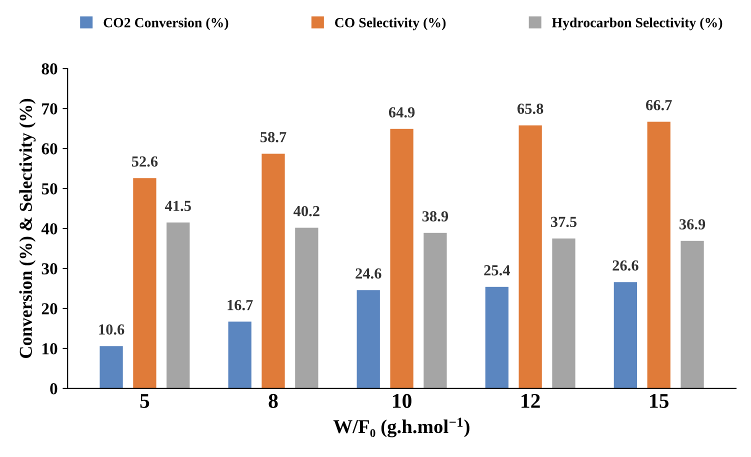 The image size is (751, 457). I want to click on y-axis-title: Conversion (%) & Selectivity (%), so click(27, 228).